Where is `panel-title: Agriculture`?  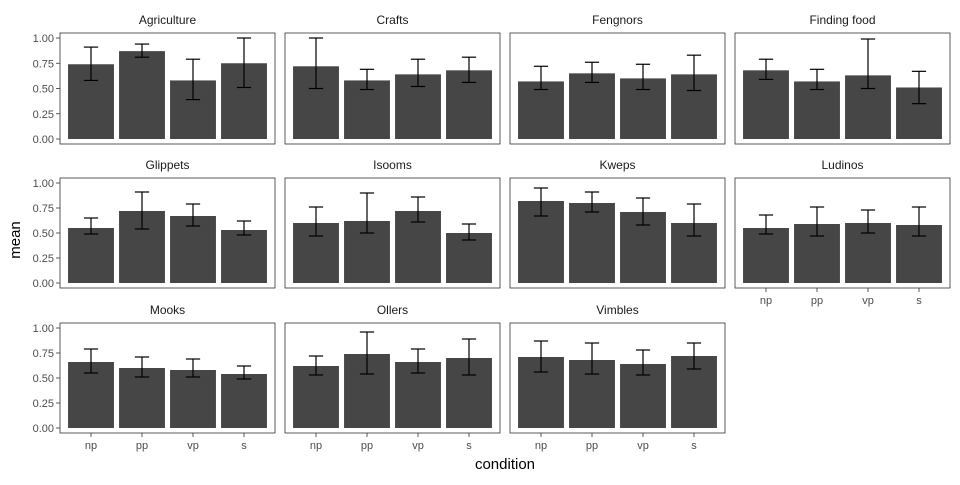 panel-title: Agriculture is located at coordinates (168, 20).